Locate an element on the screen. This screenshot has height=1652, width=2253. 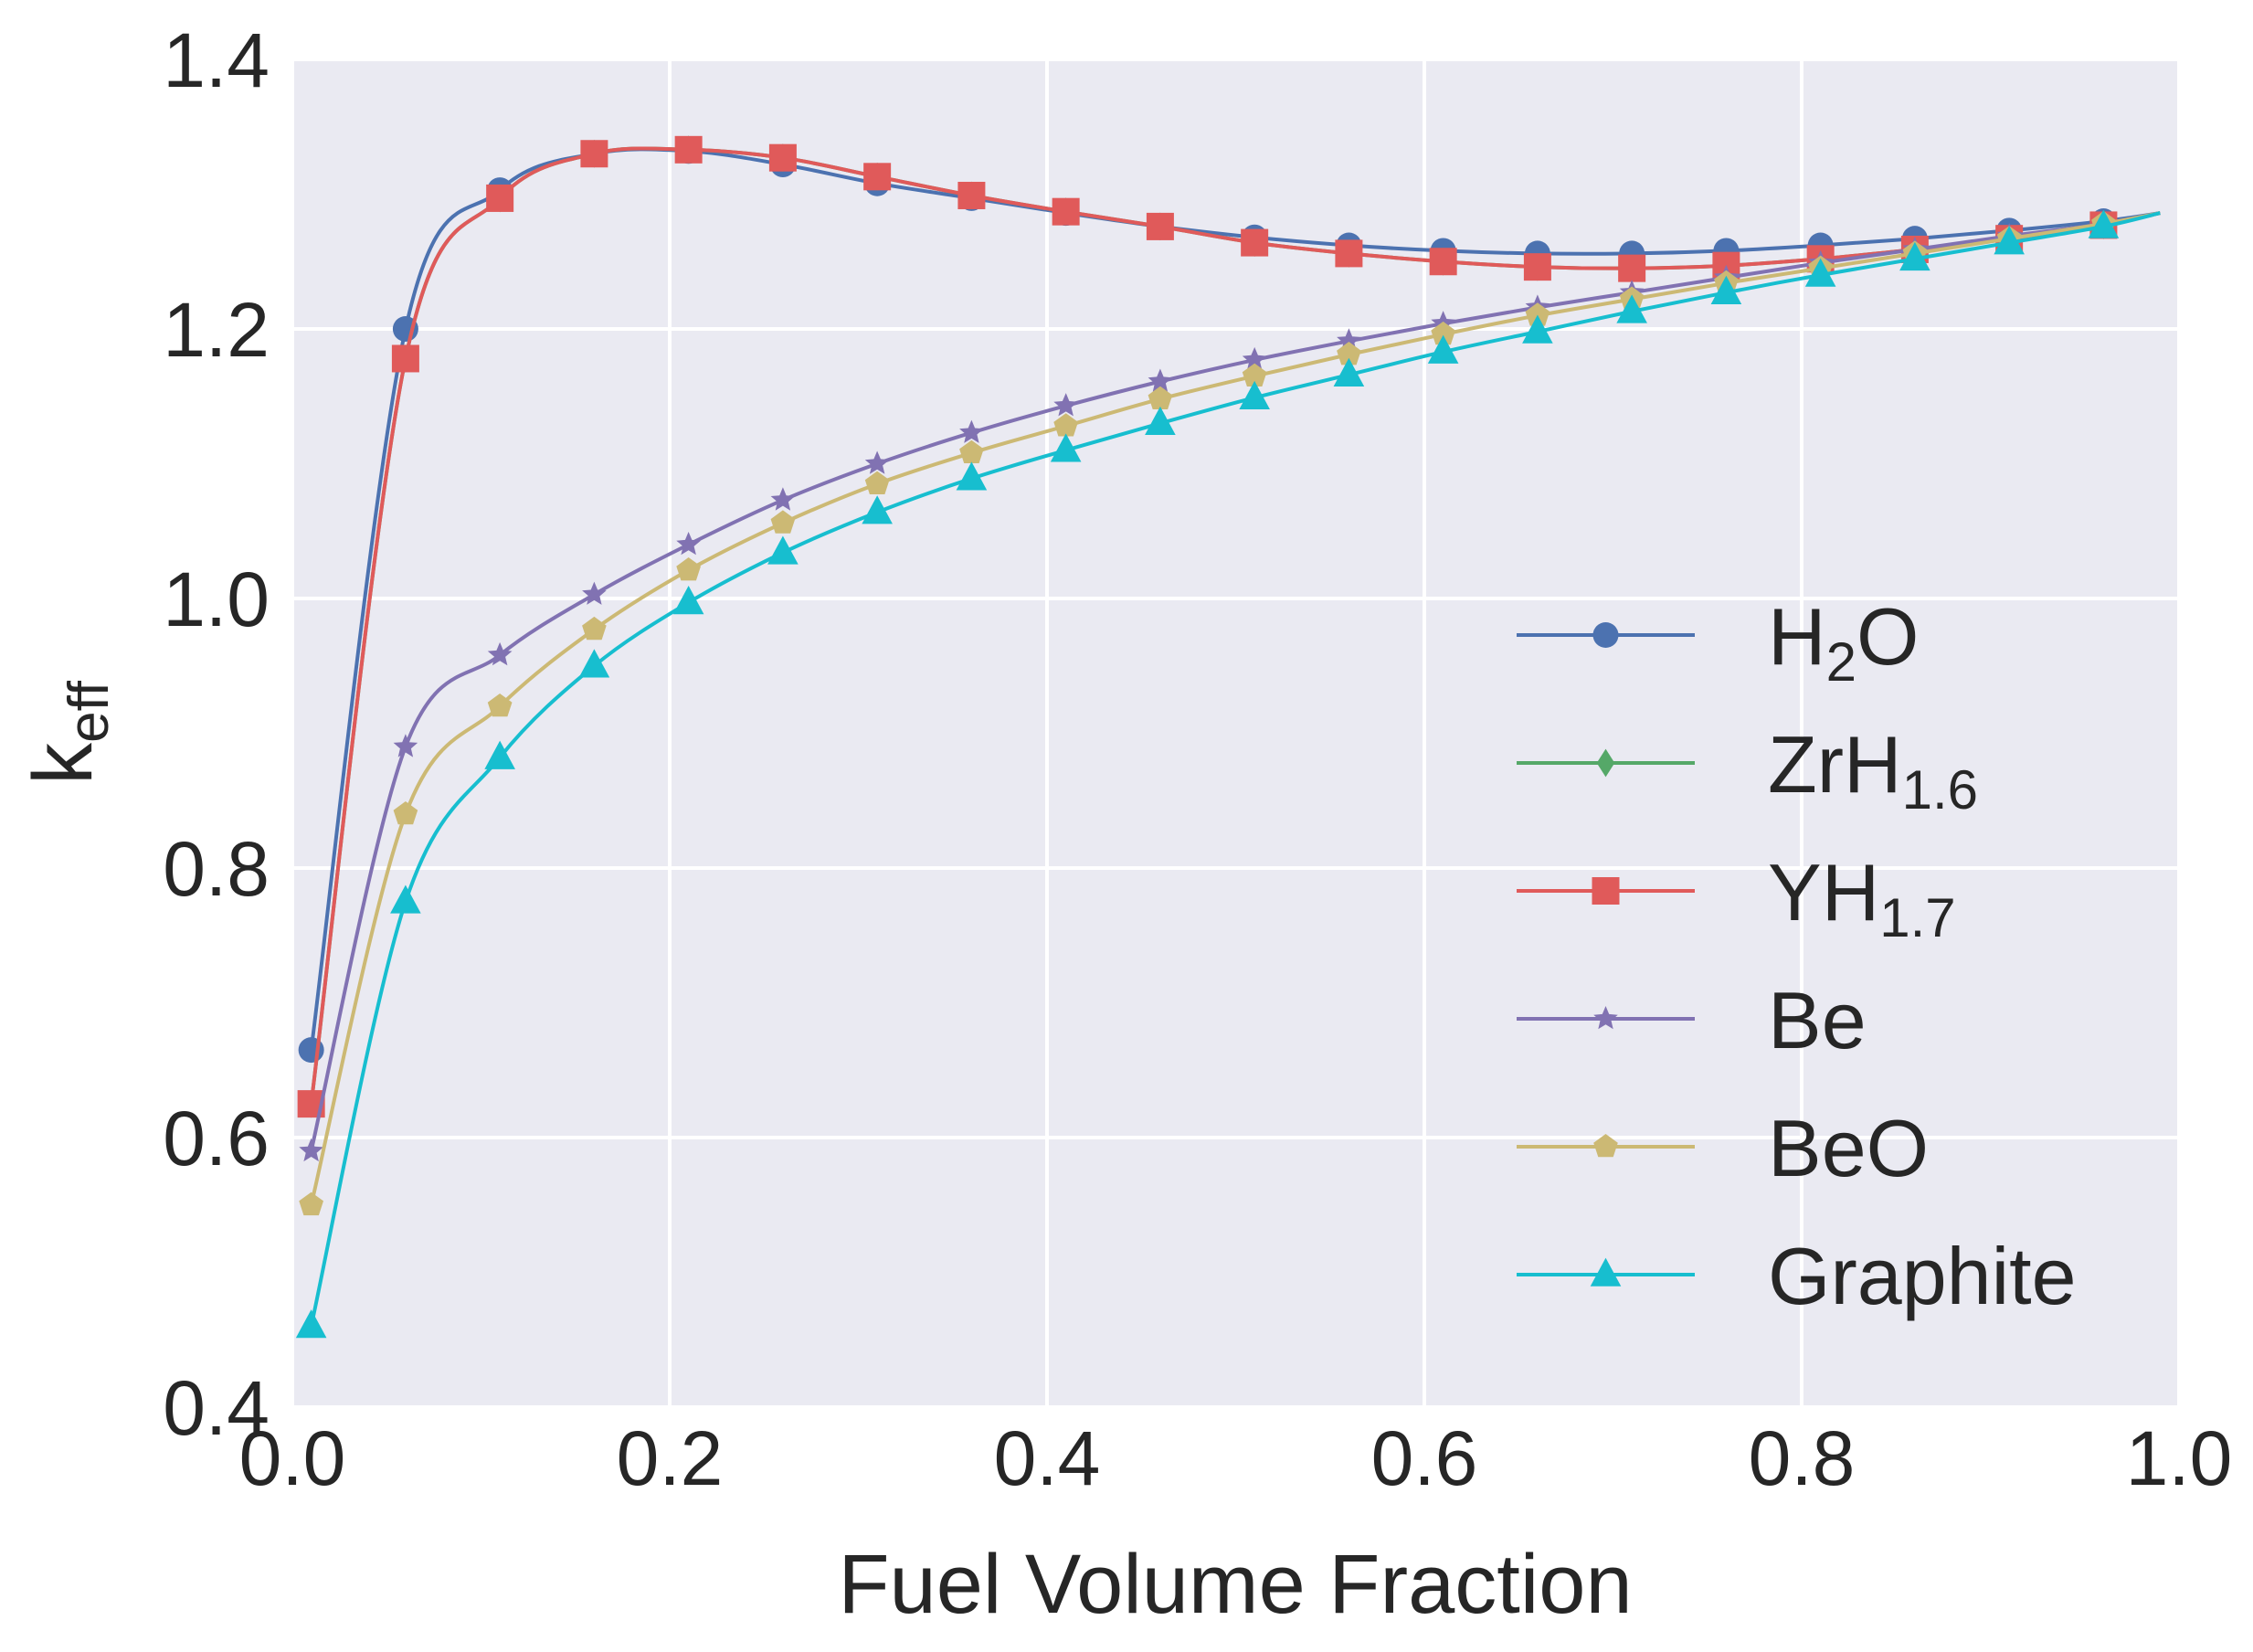
legend-entry: H2O is located at coordinates (1718, 642).